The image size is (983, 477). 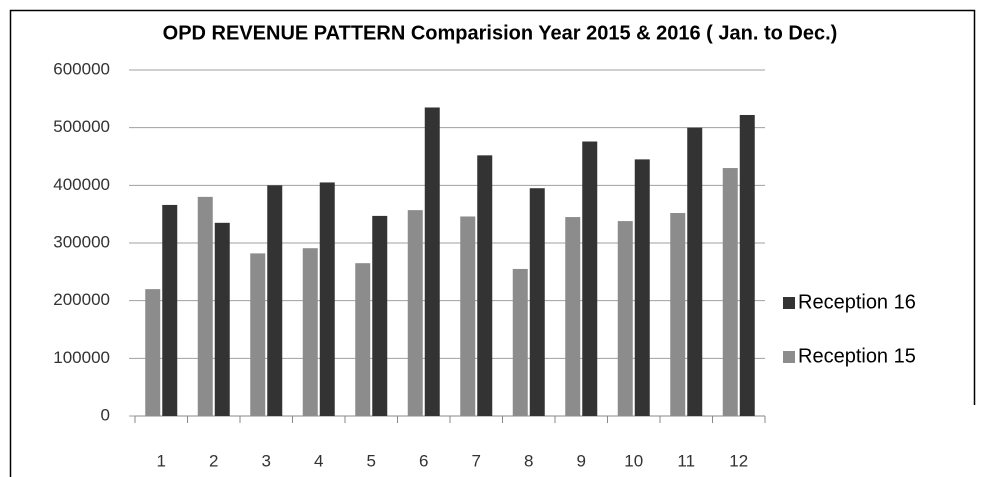 What do you see at coordinates (81, 68) in the screenshot?
I see `y-tick-label: 600000` at bounding box center [81, 68].